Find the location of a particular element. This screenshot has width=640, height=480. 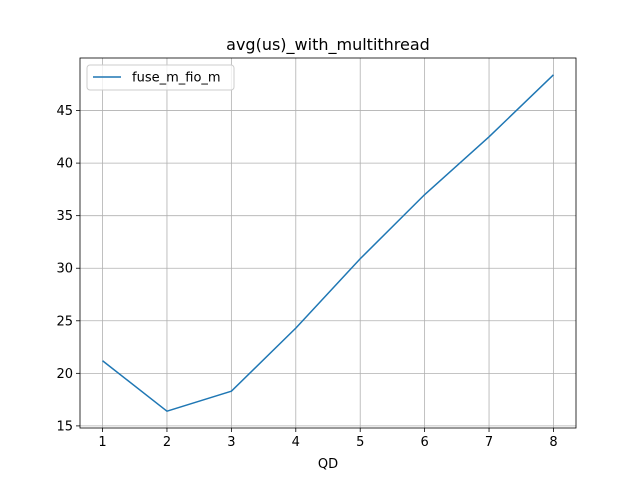

y-axis-ticks: 15 20 25 30 35 40 45 is located at coordinates (68, 269).